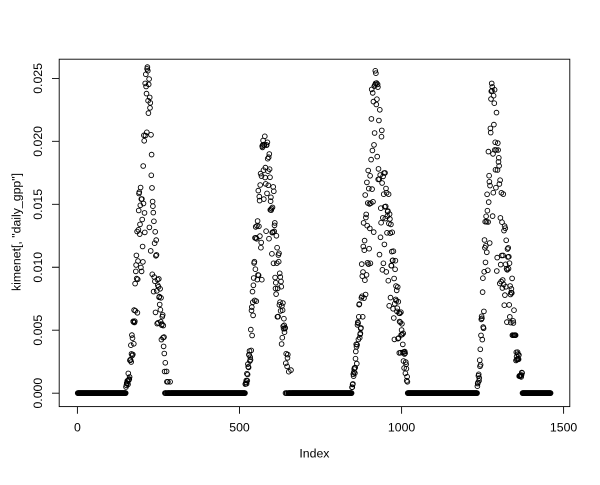 The width and height of the screenshot is (600, 485). I want to click on svg-text: 0.010, so click(38, 267).